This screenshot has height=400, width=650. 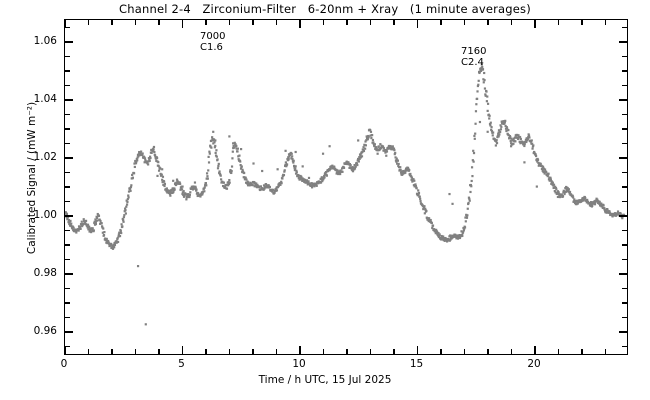 What do you see at coordinates (67, 129) in the screenshot?
I see `y-tick-1.03` at bounding box center [67, 129].